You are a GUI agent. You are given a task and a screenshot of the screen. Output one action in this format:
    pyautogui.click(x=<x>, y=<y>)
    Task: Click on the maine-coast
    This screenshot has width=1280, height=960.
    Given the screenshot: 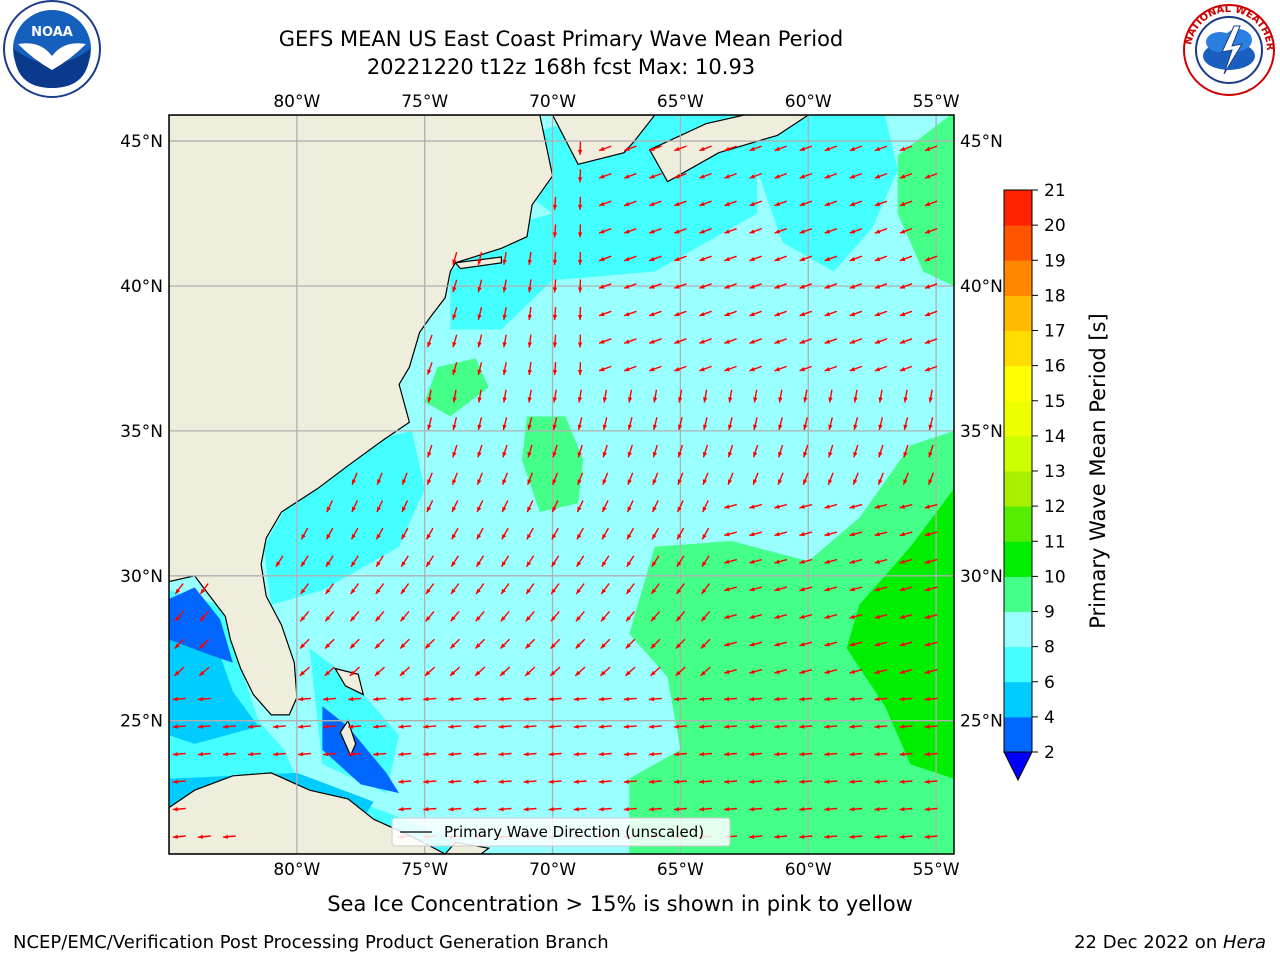 What is the action you would take?
    pyautogui.click(x=603, y=140)
    